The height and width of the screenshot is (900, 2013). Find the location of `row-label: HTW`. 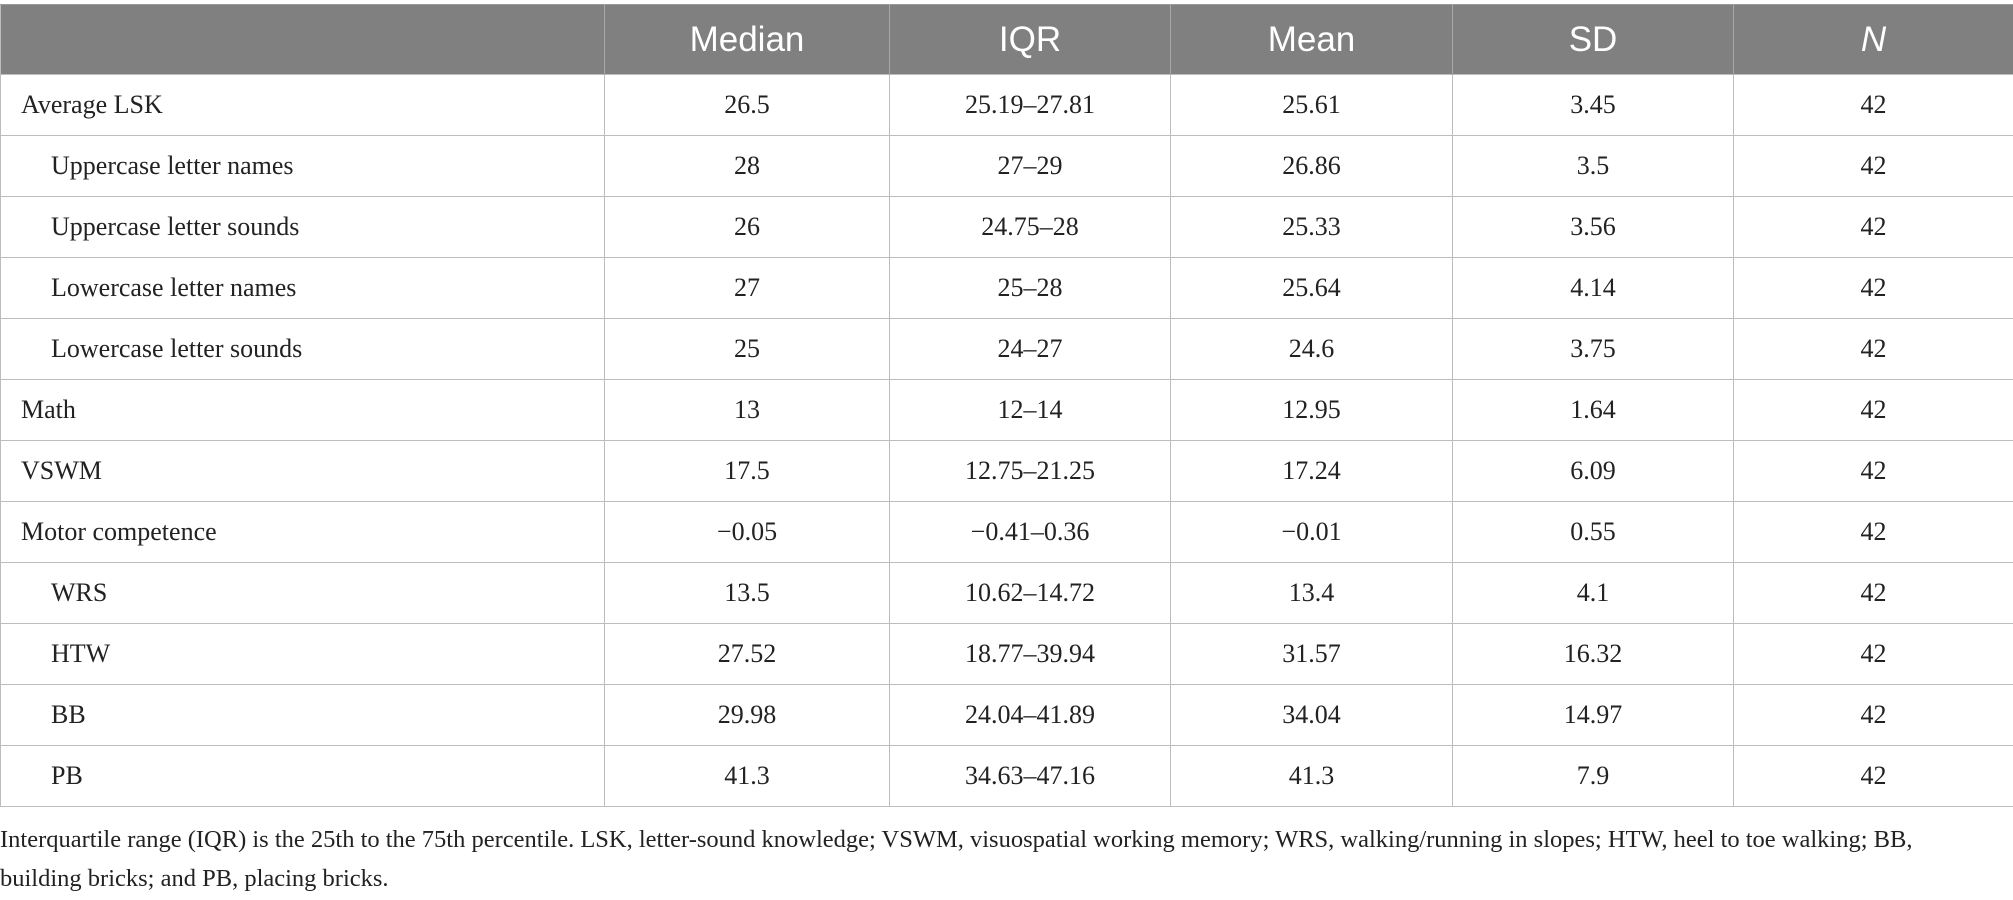

row-label: HTW is located at coordinates (302, 654).